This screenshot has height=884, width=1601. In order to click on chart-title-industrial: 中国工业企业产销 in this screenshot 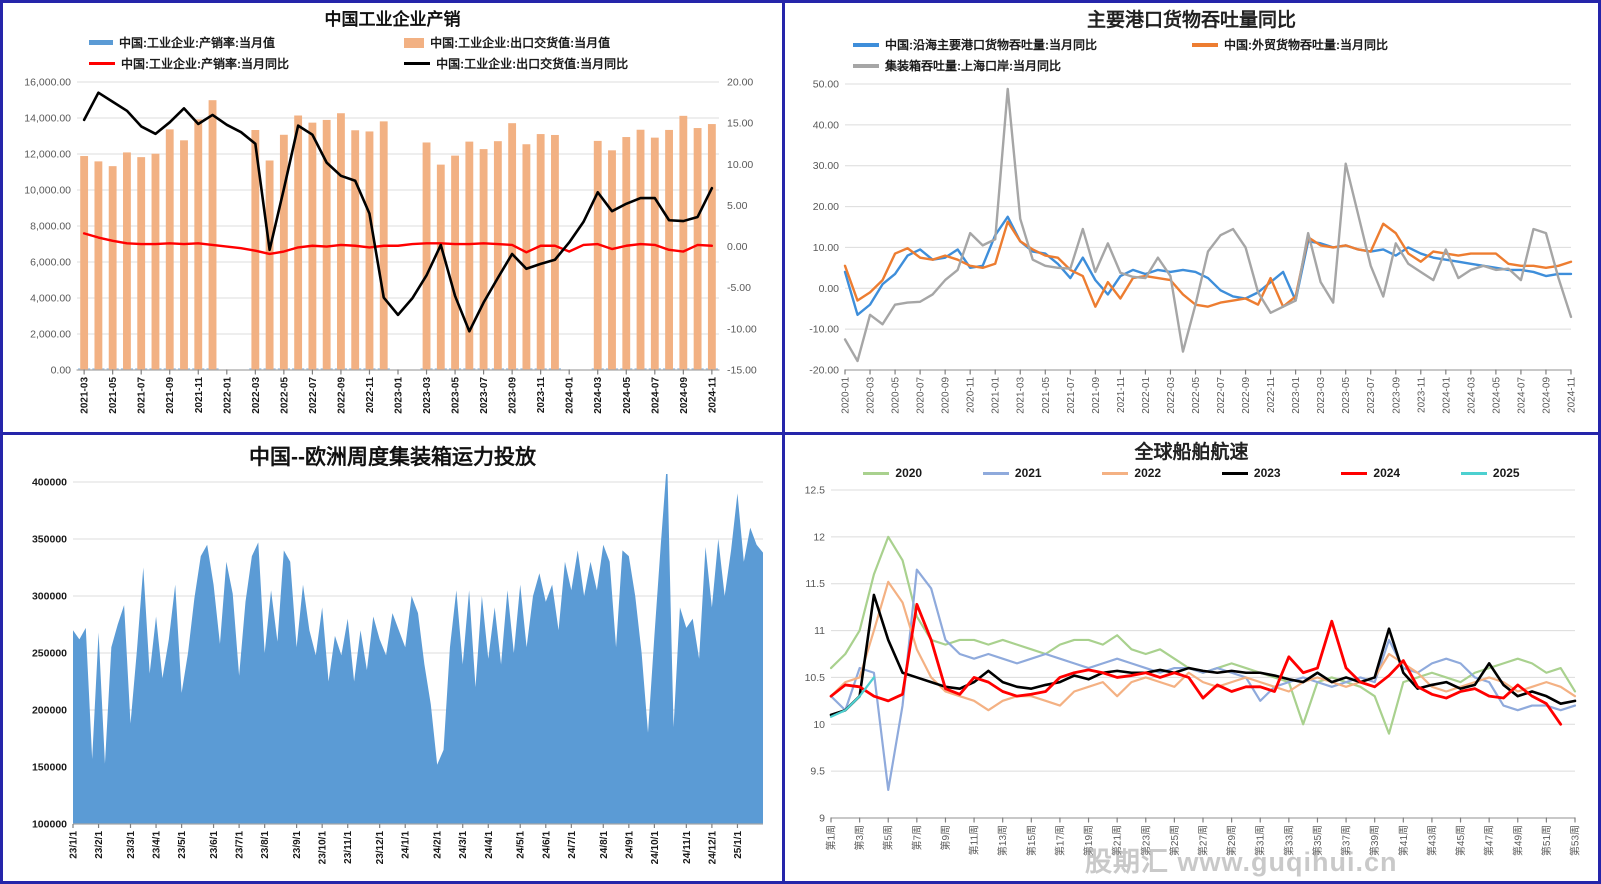, I will do `click(392, 19)`.